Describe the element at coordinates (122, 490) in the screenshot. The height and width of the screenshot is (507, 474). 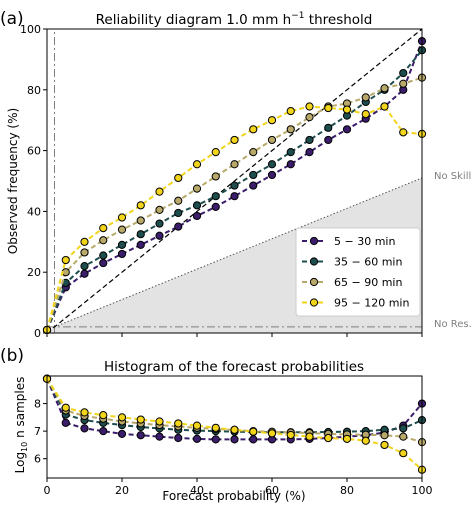
I see `x-tick-label: 20` at that location.